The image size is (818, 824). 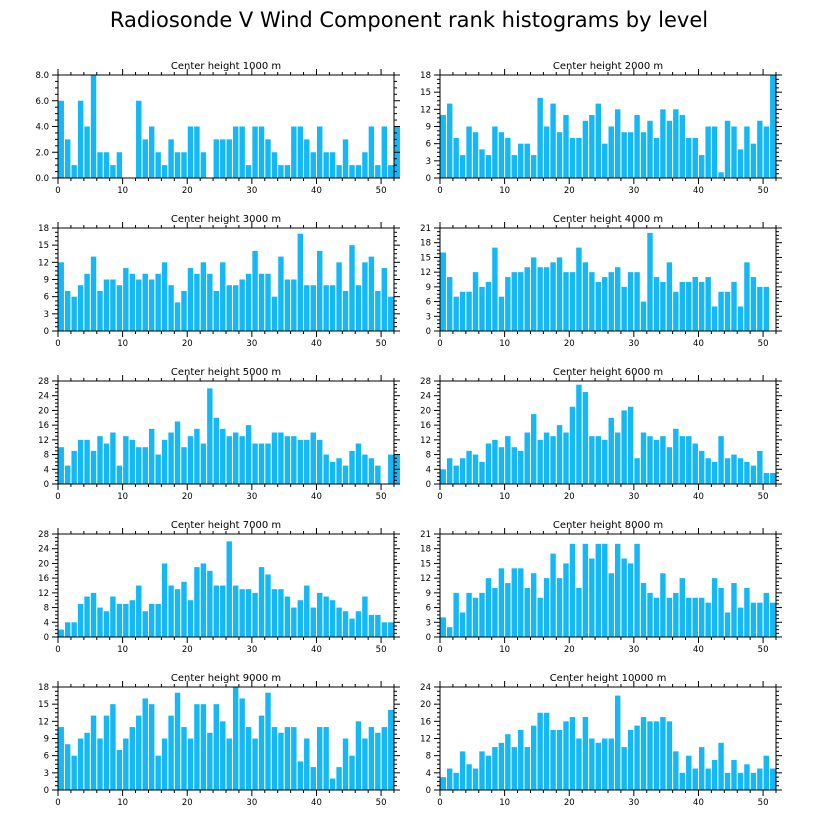 What do you see at coordinates (46, 470) in the screenshot?
I see `y-tick-label: 4` at bounding box center [46, 470].